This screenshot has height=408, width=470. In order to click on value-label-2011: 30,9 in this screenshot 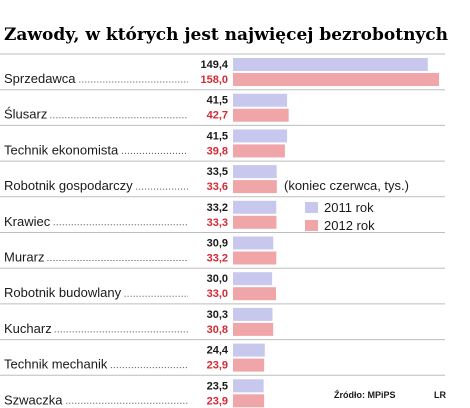, I will do `click(217, 244)`.